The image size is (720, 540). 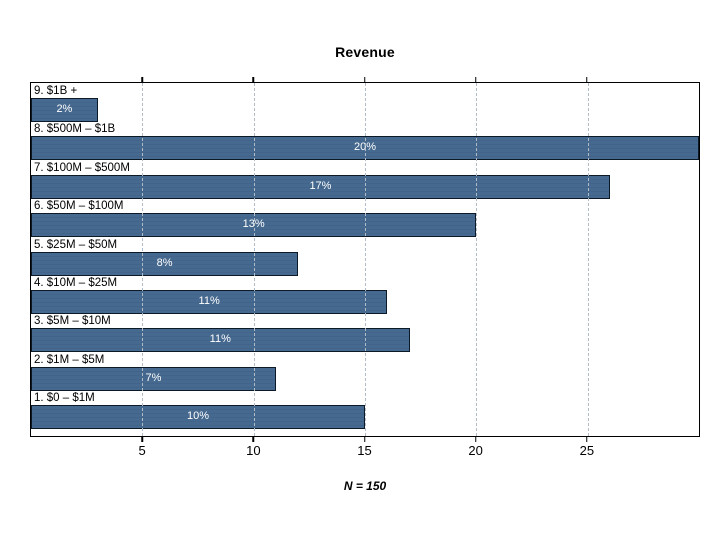 I want to click on category-label: 2. $1M – $5M, so click(x=69, y=359).